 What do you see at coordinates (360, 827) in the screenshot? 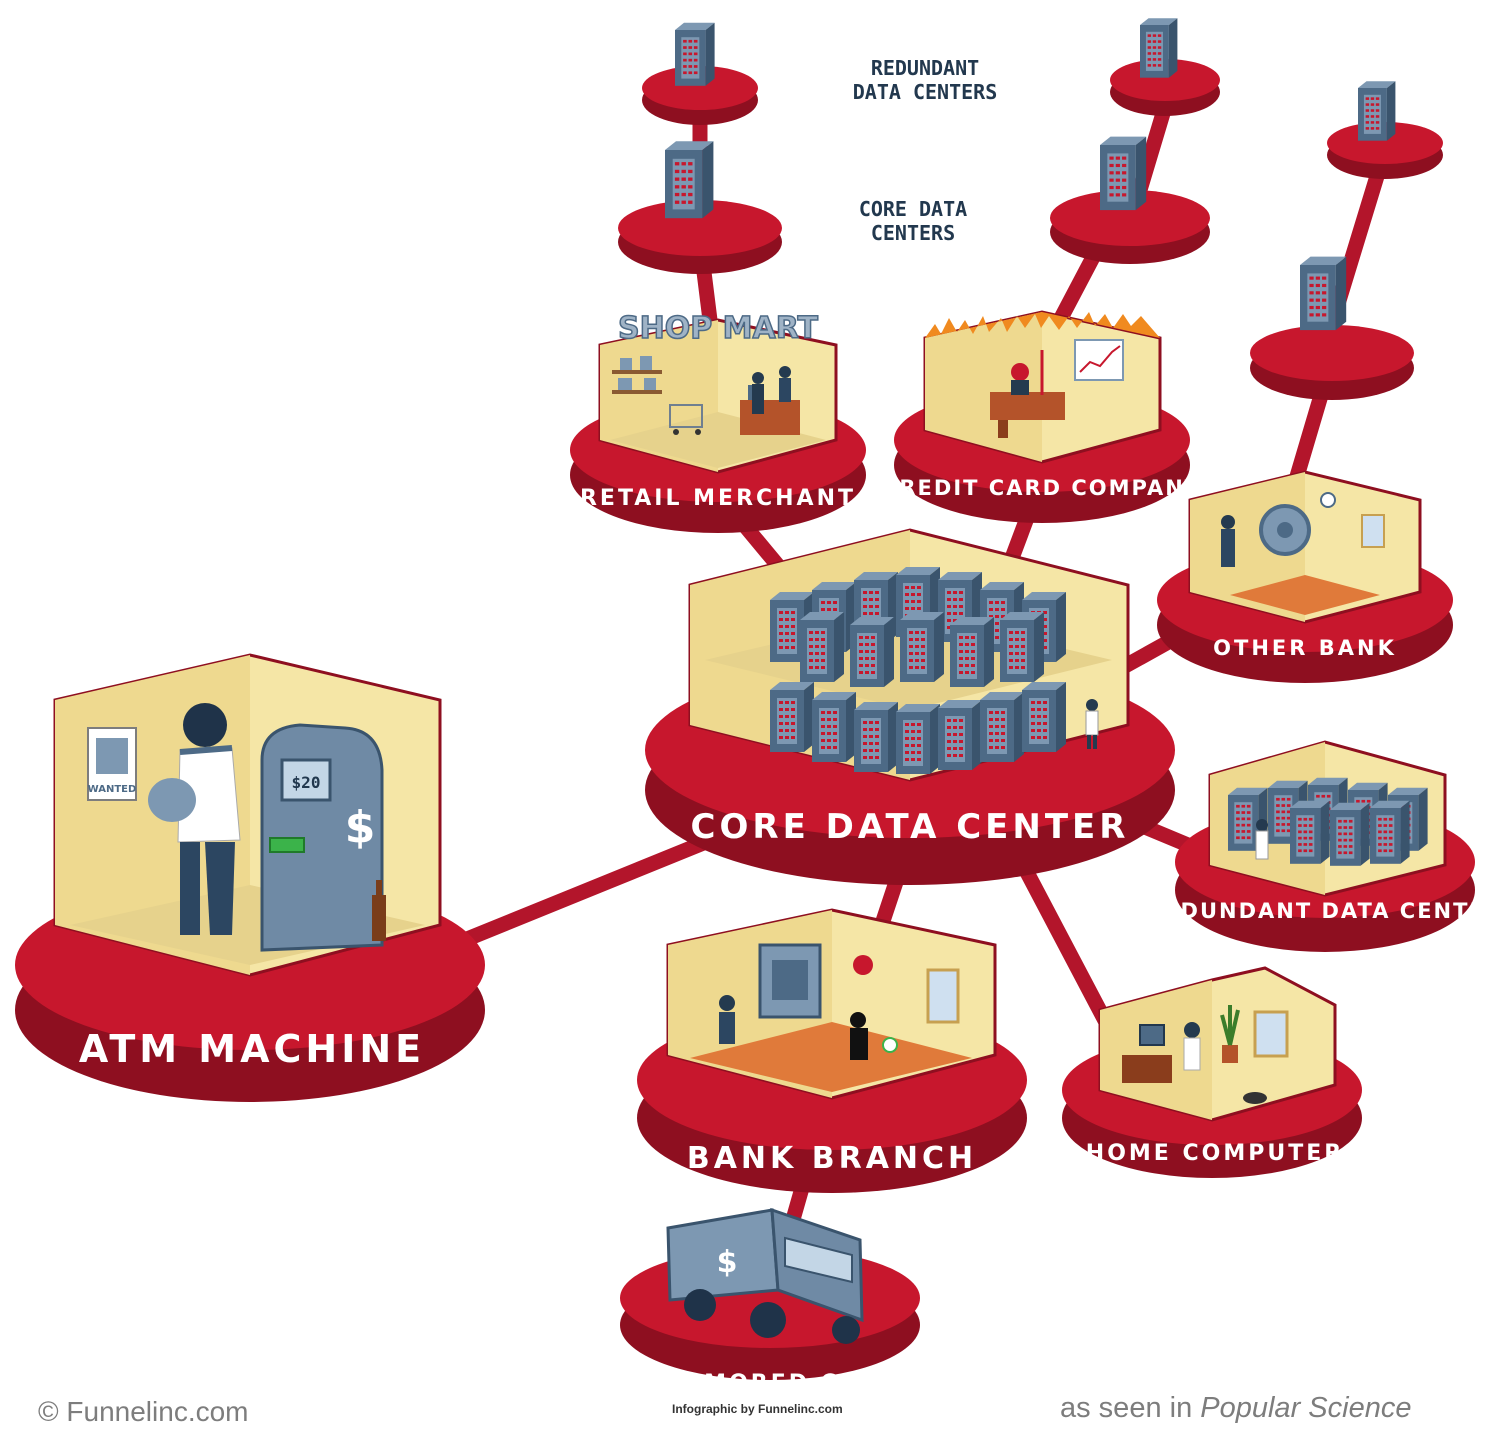
I see `atm-dollar-sign: $` at bounding box center [360, 827].